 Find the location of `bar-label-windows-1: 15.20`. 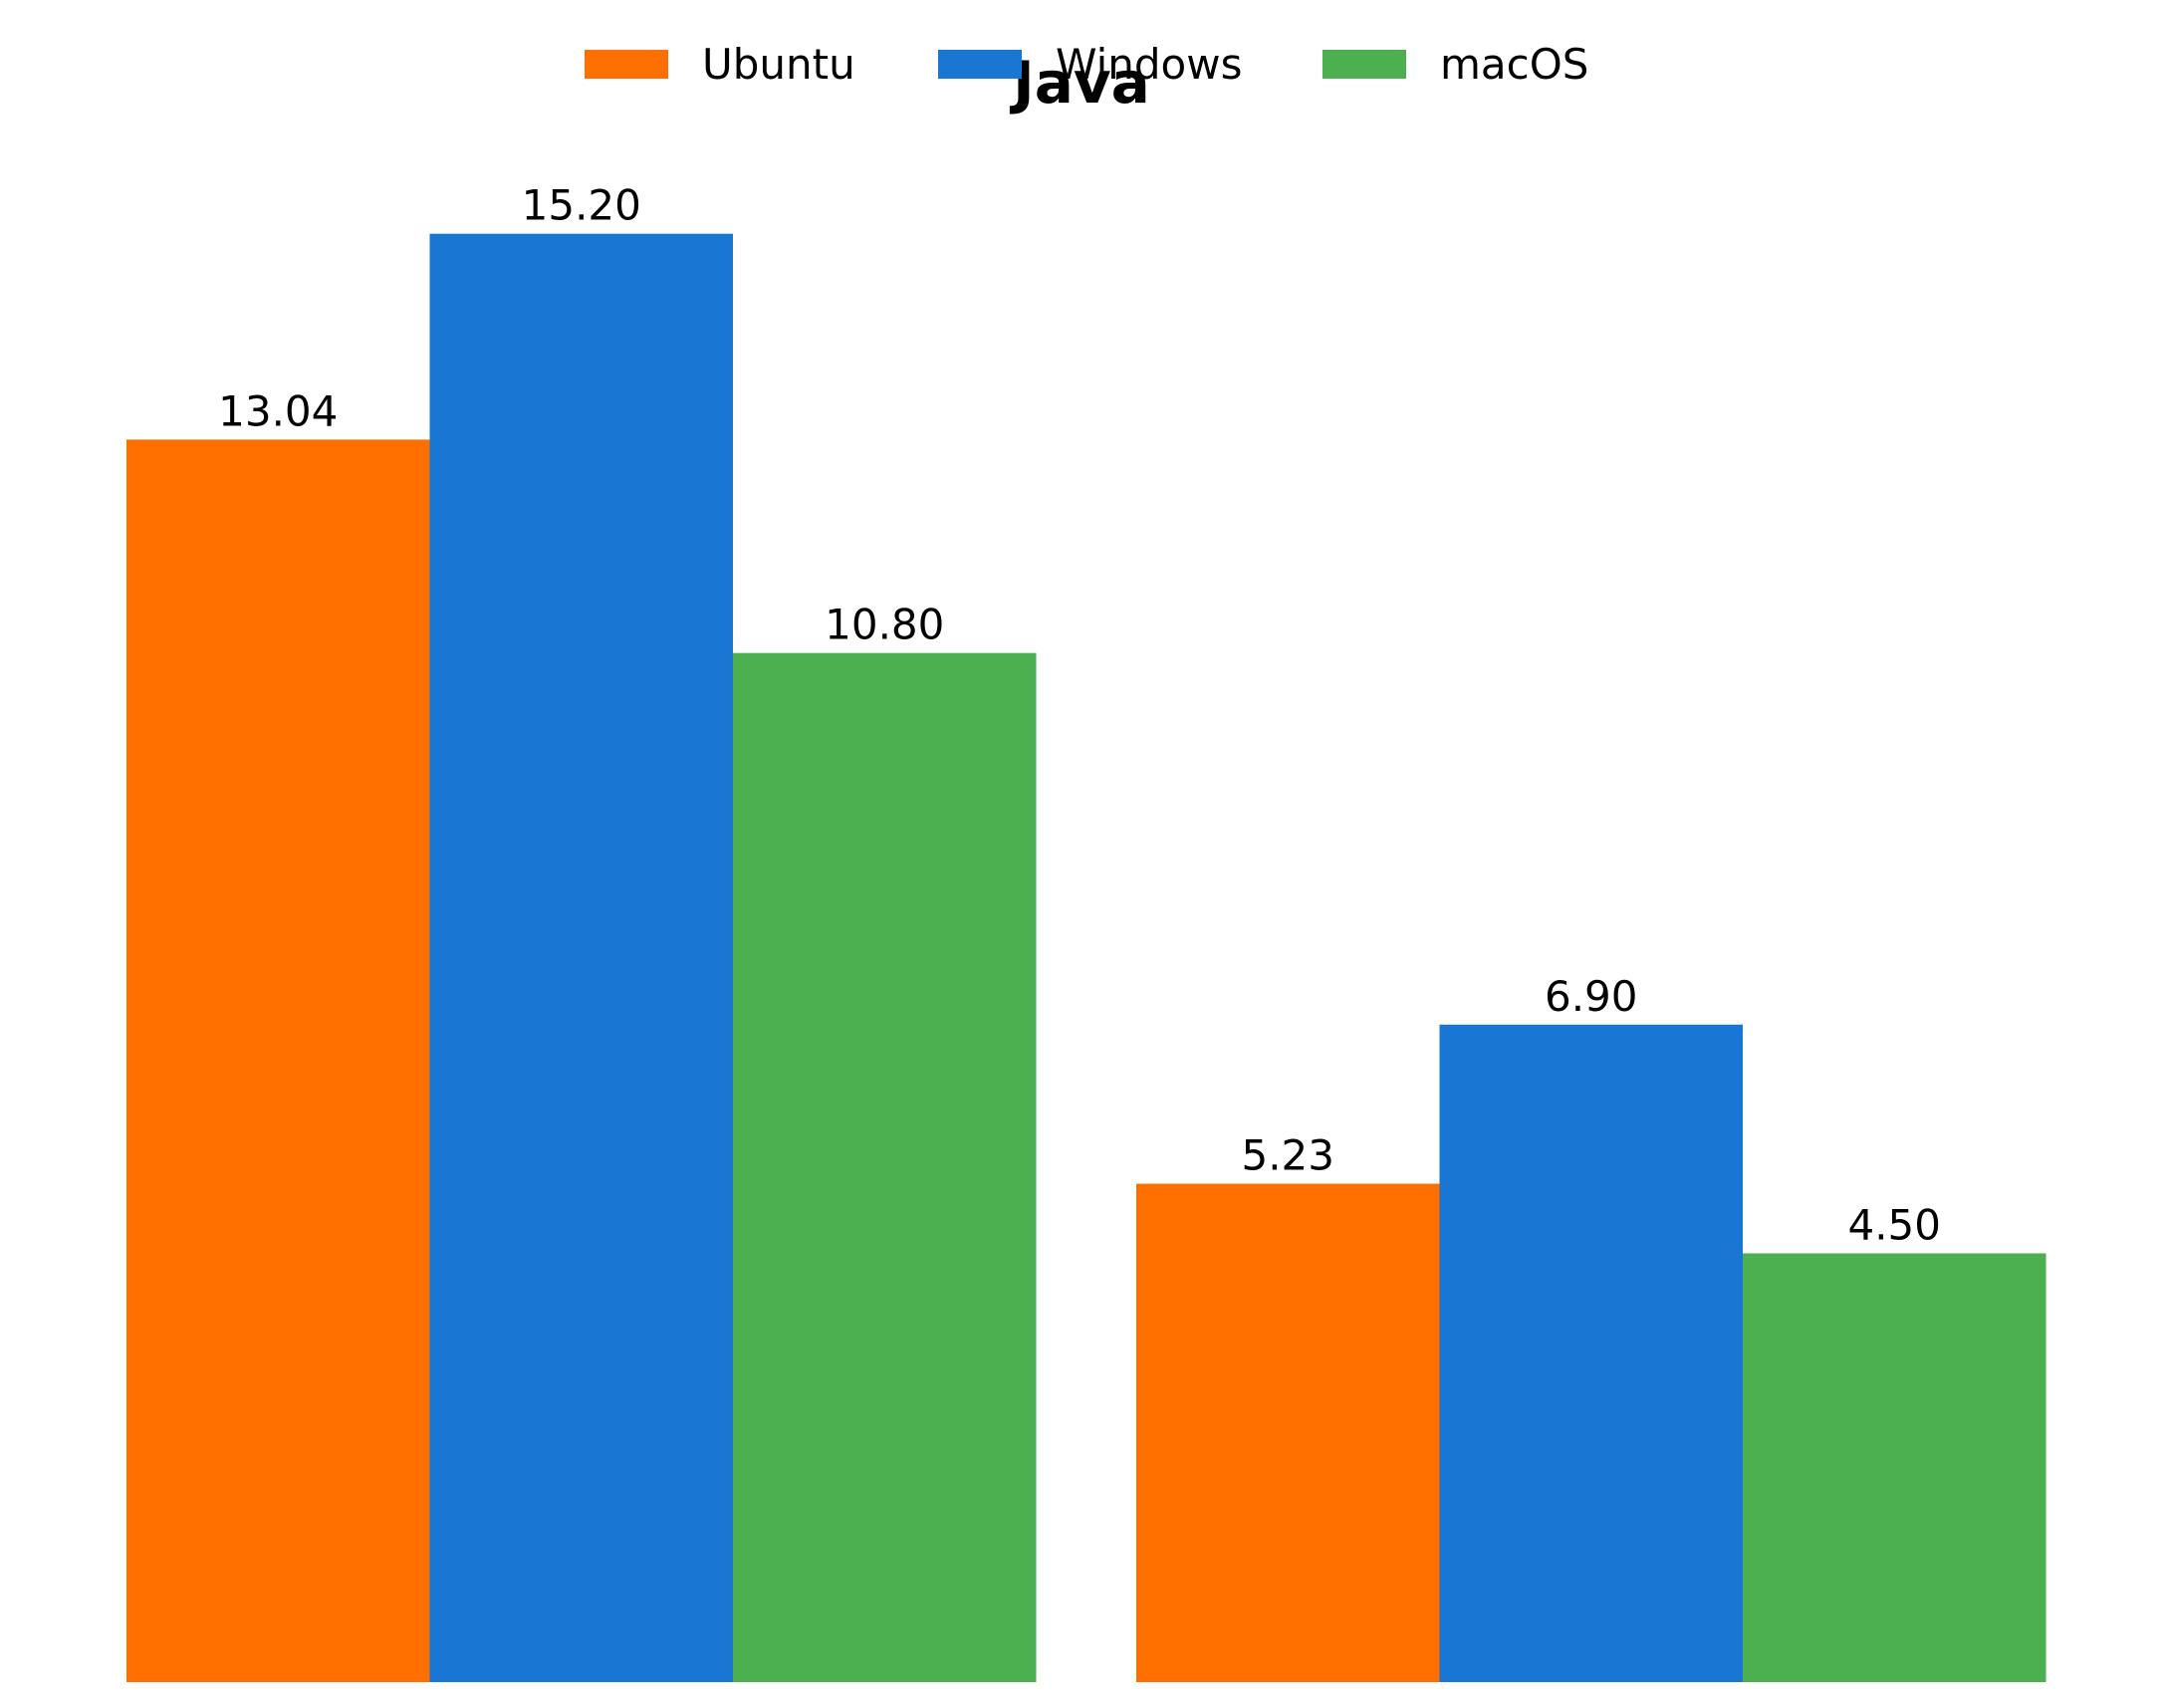

bar-label-windows-1: 15.20 is located at coordinates (581, 205).